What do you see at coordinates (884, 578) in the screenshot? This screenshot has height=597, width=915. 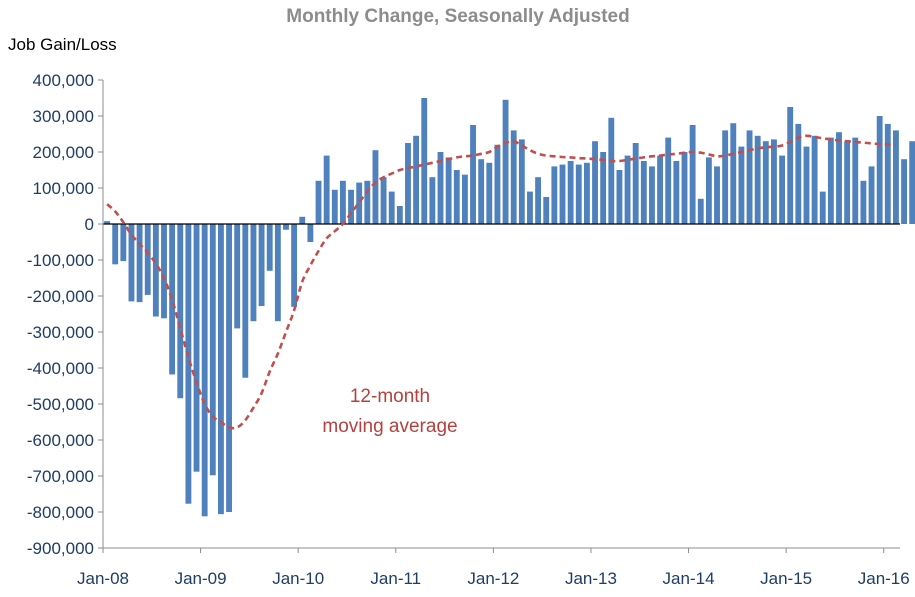 I see `x-tick-label-8: Jan-16` at bounding box center [884, 578].